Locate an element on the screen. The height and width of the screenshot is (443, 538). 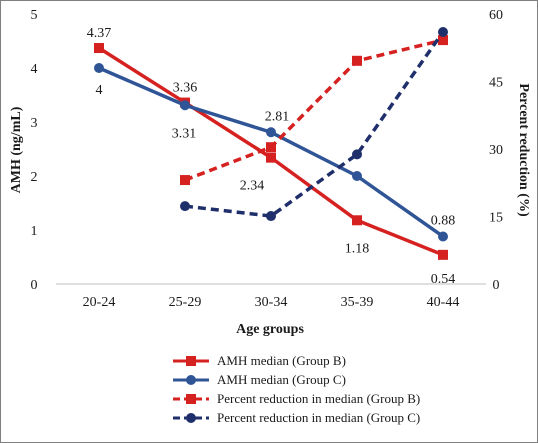
legend-item: AMH median (Group C) is located at coordinates (259, 379).